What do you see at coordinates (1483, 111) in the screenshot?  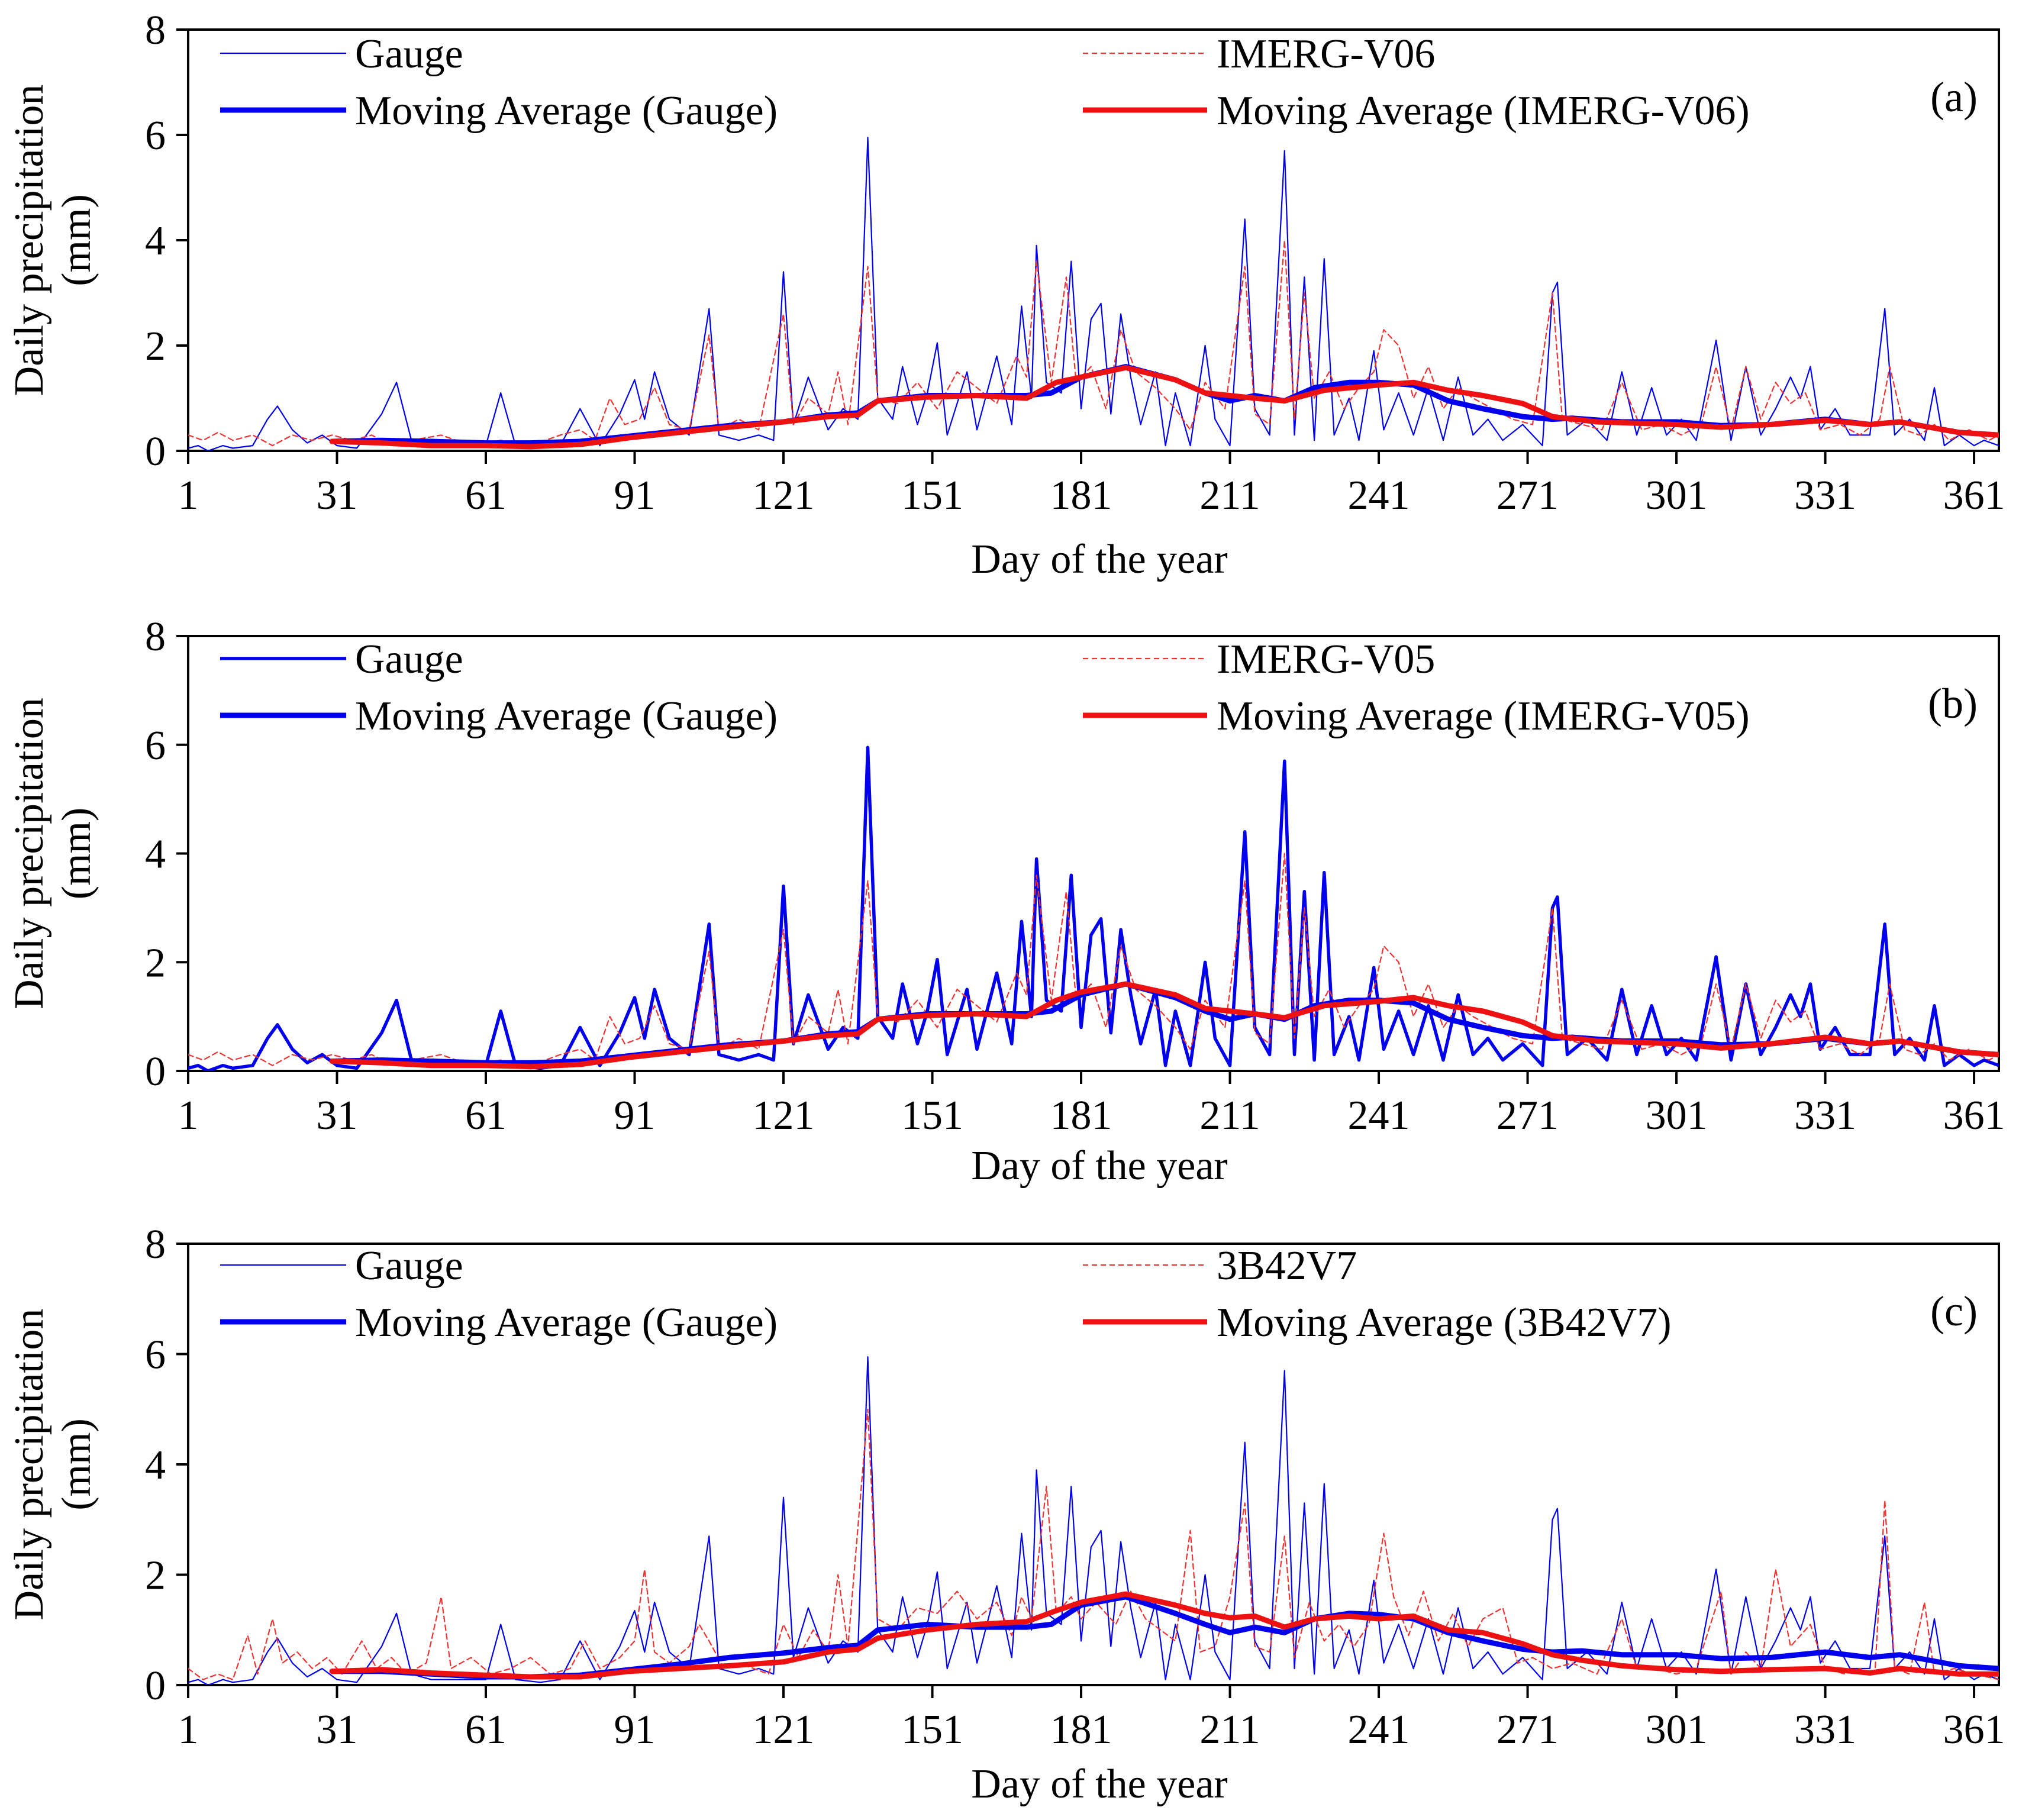 I see `legend-label: Moving Average (IMERG-V06)` at bounding box center [1483, 111].